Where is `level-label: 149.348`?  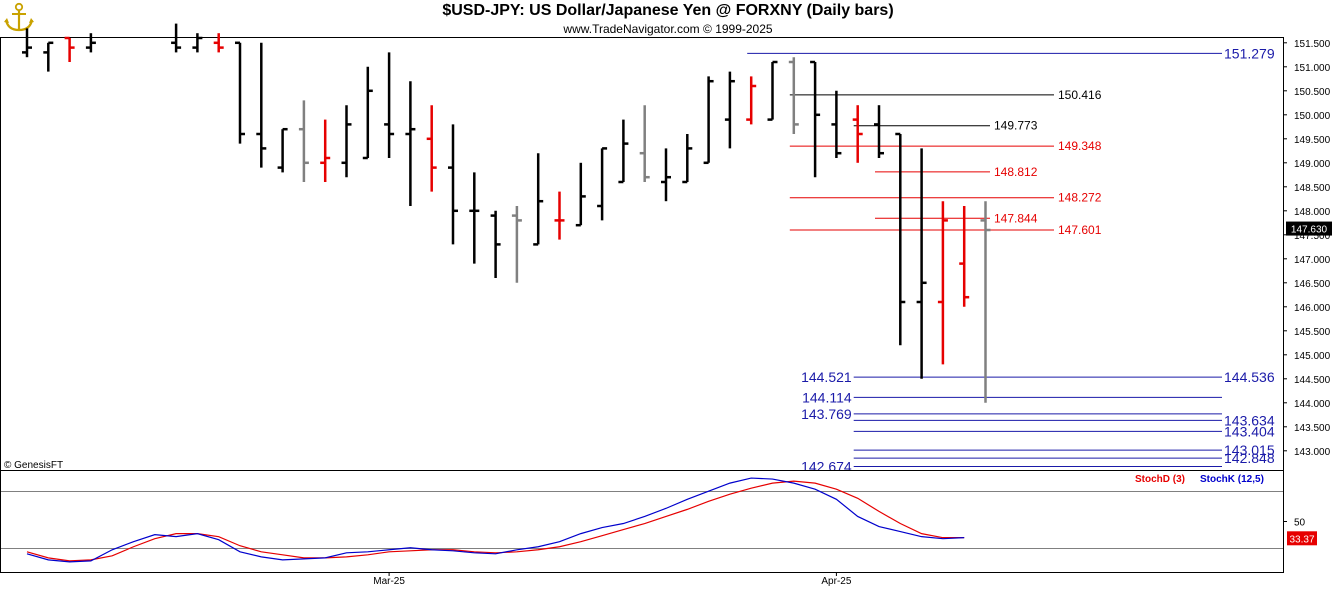 level-label: 149.348 is located at coordinates (1080, 146).